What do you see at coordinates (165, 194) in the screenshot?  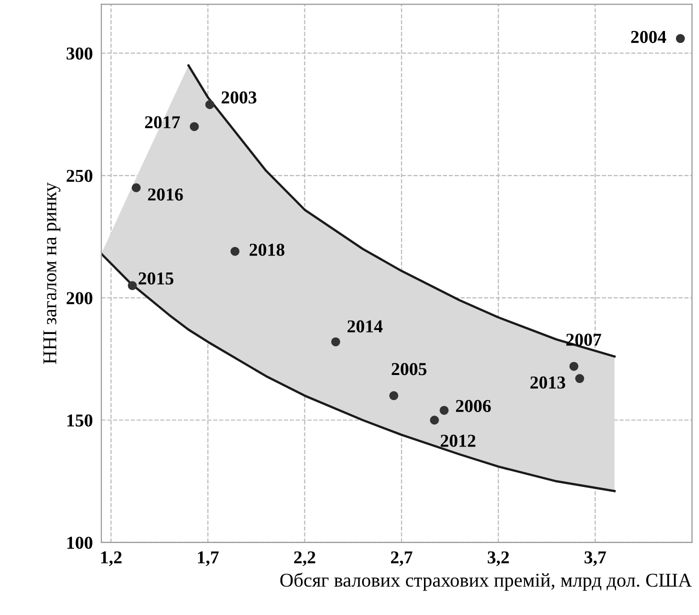 I see `annotation: 2016` at bounding box center [165, 194].